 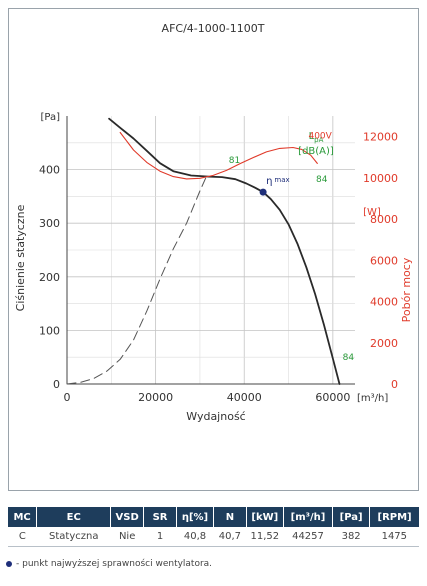 What do you see at coordinates (215, 416) in the screenshot?
I see `x-axis-label: Wydajność` at bounding box center [215, 416].